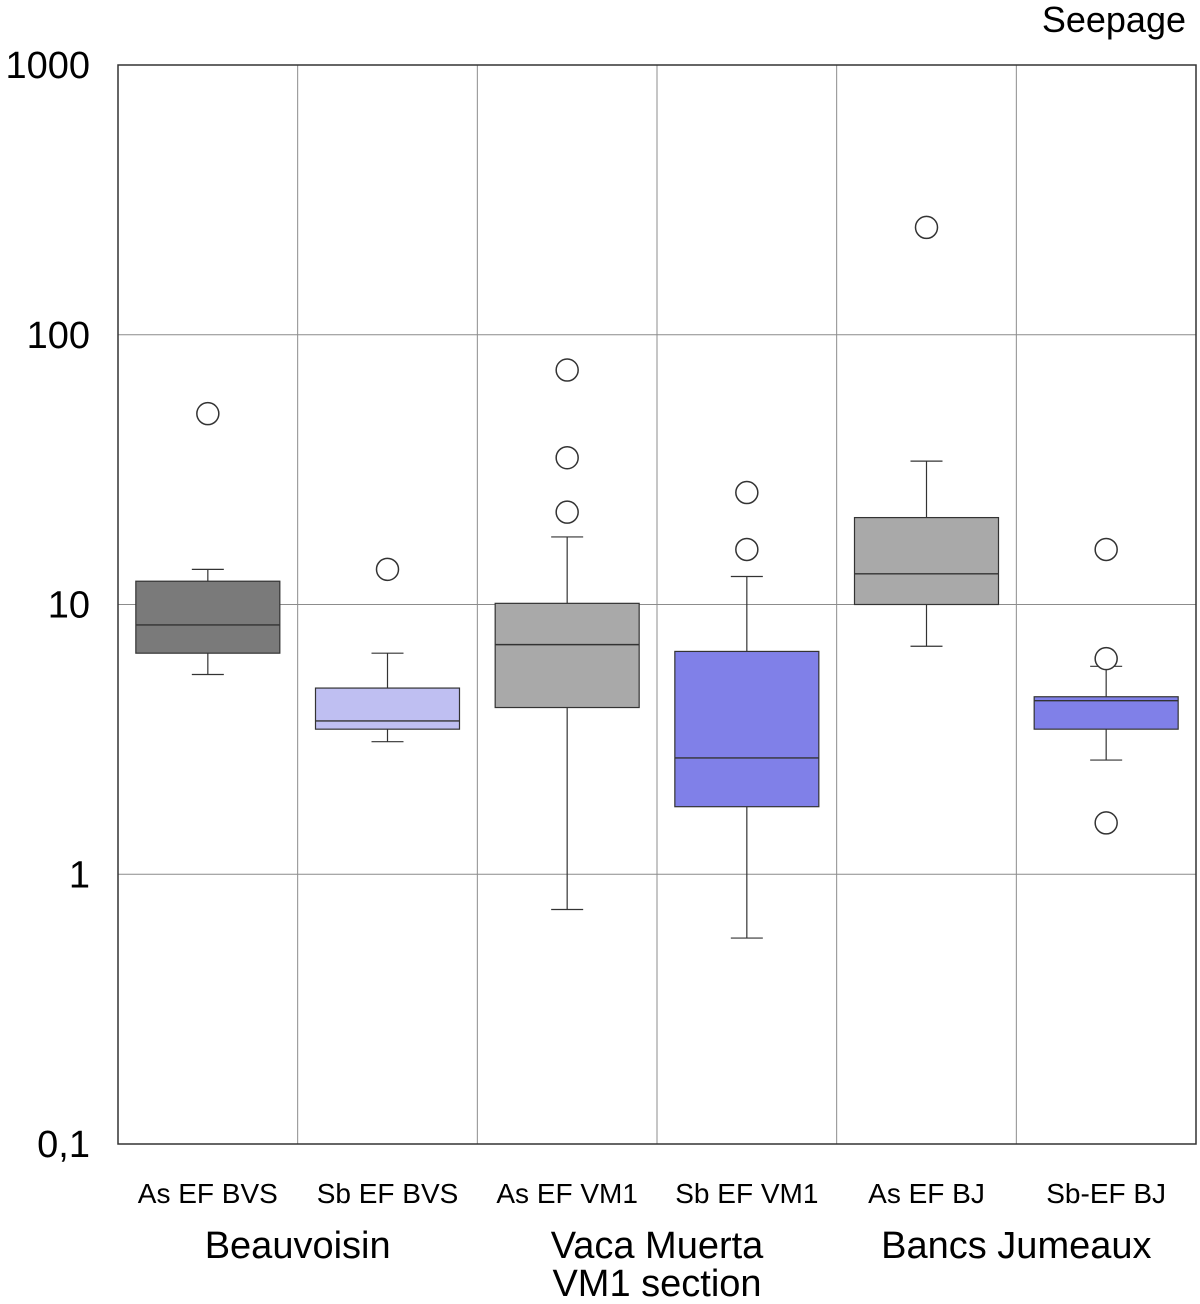  I want to click on y-tick-label: 0,1, so click(63, 1145).